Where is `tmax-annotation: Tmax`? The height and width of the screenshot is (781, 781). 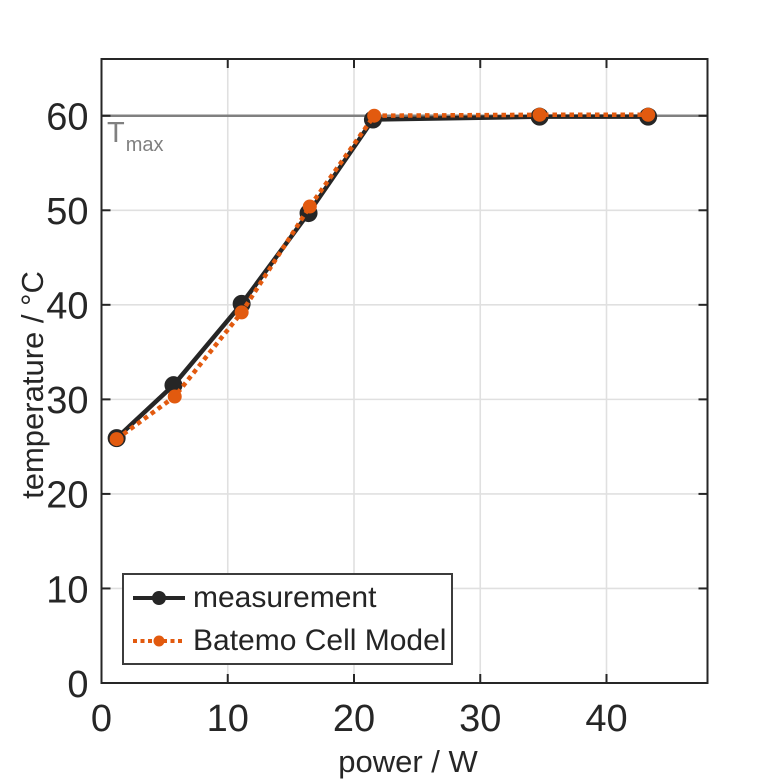
tmax-annotation: Tmax is located at coordinates (135, 136).